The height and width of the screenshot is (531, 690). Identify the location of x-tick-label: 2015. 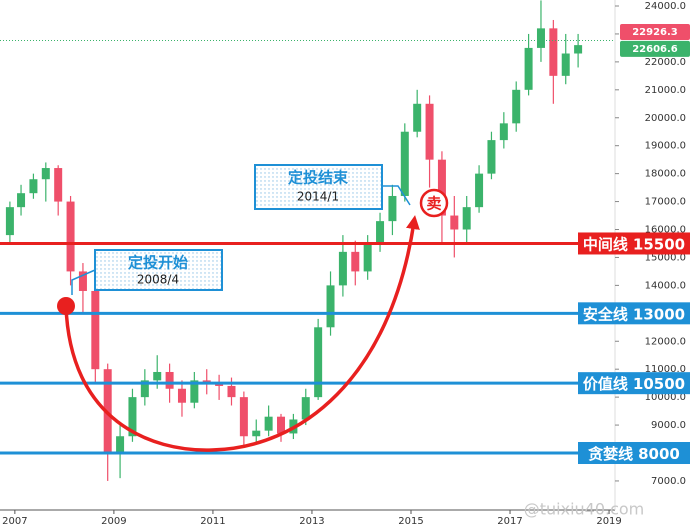
(410, 521).